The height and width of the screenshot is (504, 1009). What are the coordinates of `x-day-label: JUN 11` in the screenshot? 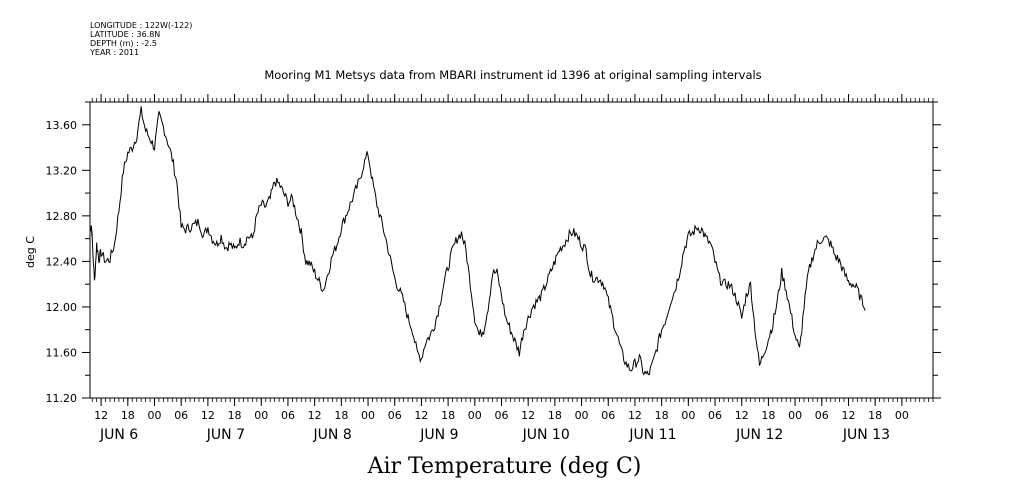 It's located at (652, 435).